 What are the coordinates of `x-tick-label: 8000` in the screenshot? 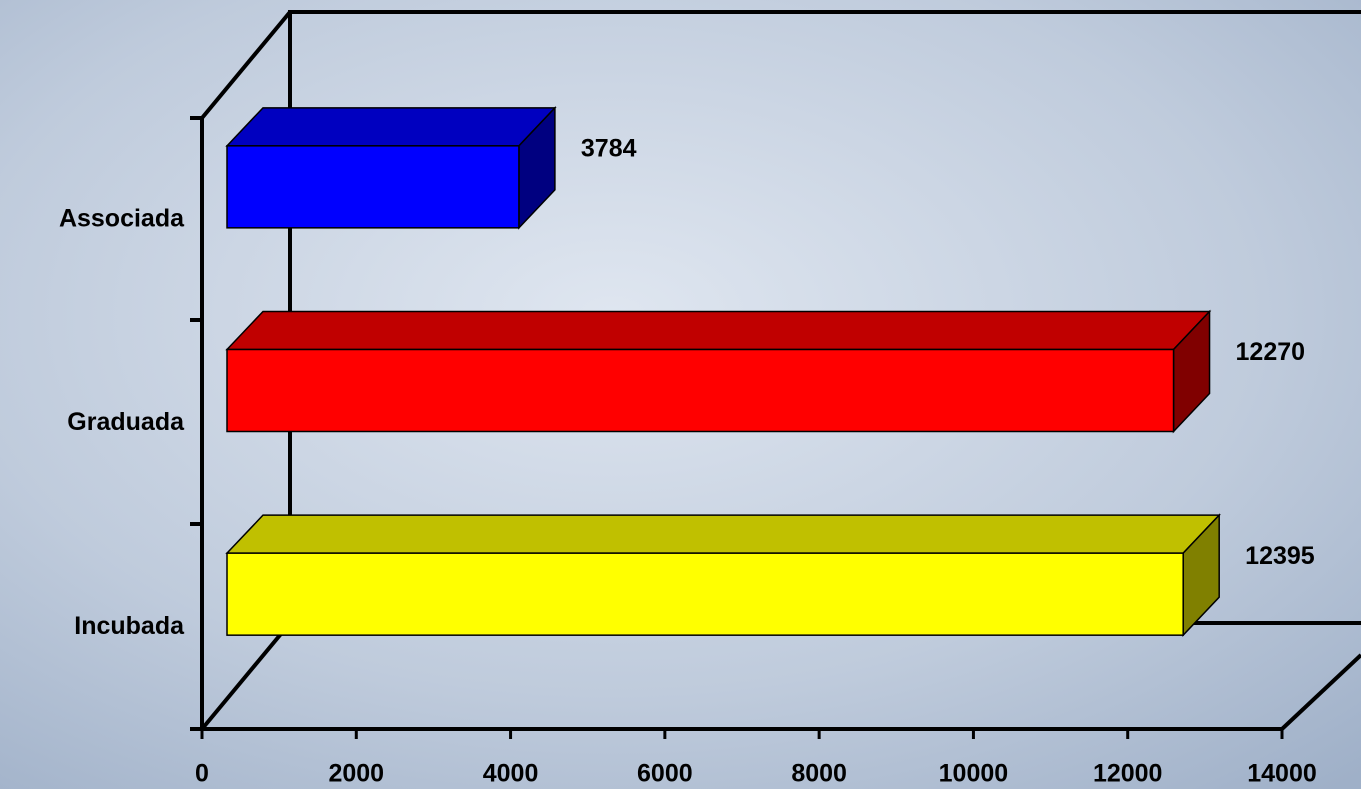 It's located at (819, 774).